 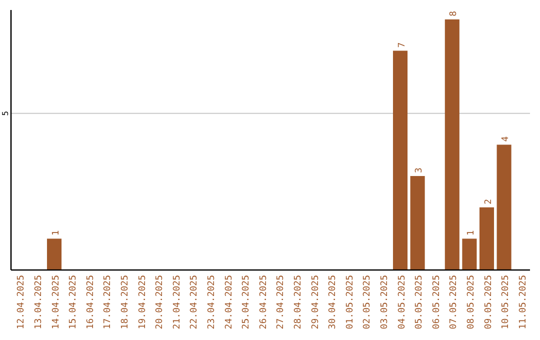 I want to click on x-tick-label: 12.04.2025, so click(x=21, y=302).